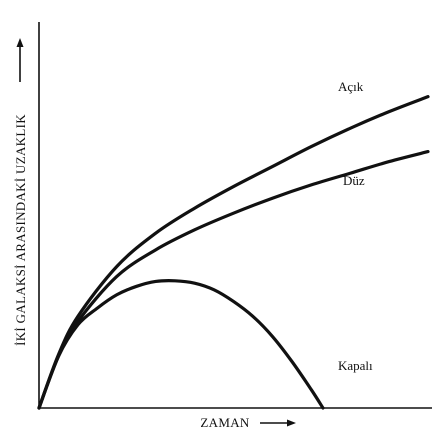 The height and width of the screenshot is (435, 440). What do you see at coordinates (278, 423) in the screenshot?
I see `x-axis-arrow-icon` at bounding box center [278, 423].